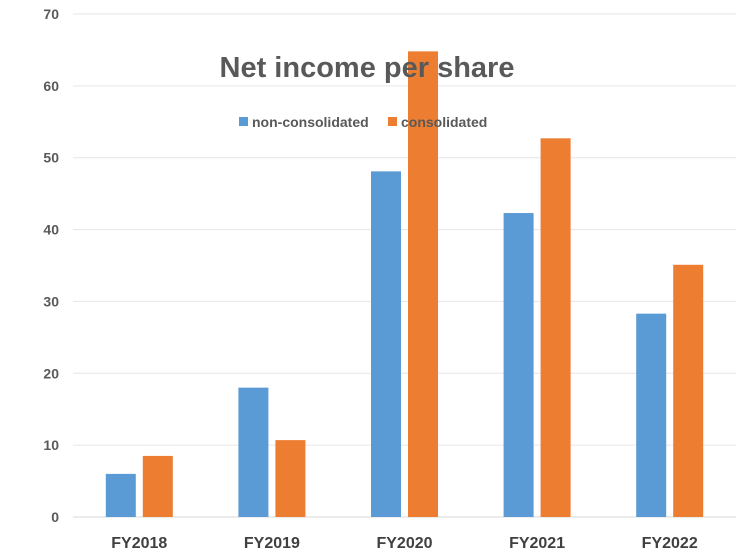  What do you see at coordinates (120, 495) in the screenshot?
I see `bar-non-consolidated-FY2018` at bounding box center [120, 495].